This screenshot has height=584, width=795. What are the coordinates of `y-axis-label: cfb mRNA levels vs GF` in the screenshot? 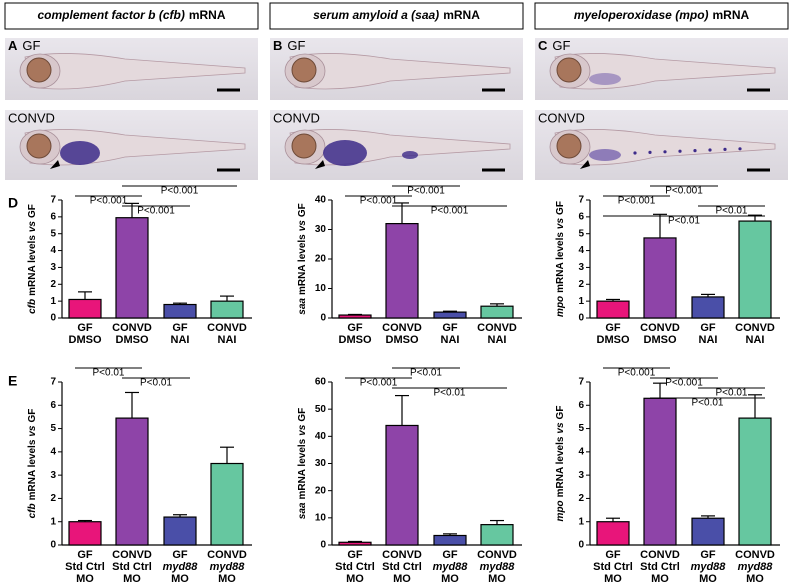 It's located at (32, 259).